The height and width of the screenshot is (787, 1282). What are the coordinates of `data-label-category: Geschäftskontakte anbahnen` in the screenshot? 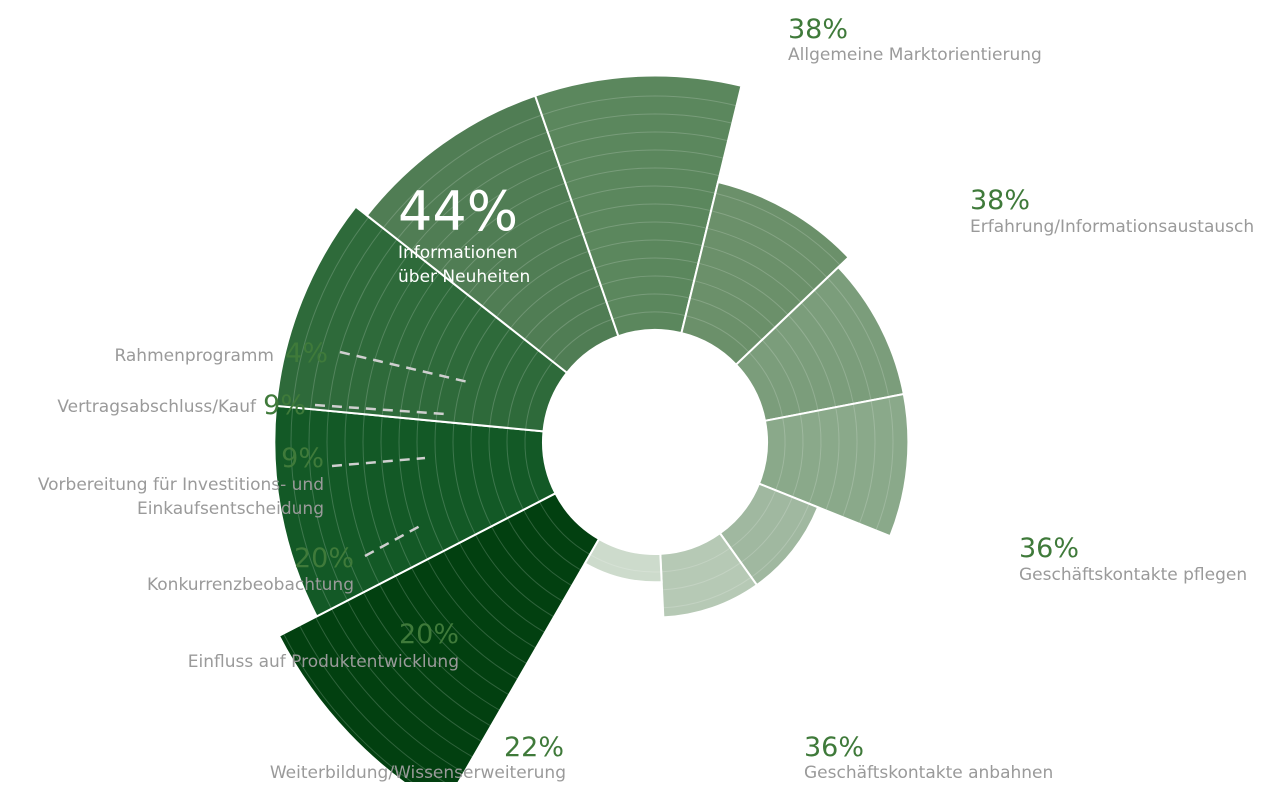 It's located at (928, 772).